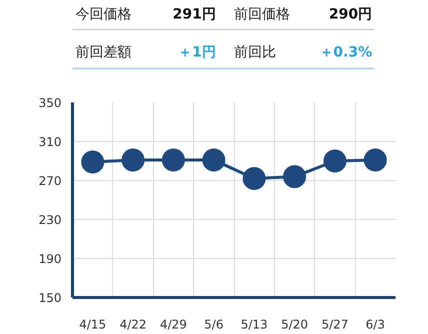 This screenshot has height=334, width=428. Describe the element at coordinates (194, 14) in the screenshot. I see `text: 291円` at that location.